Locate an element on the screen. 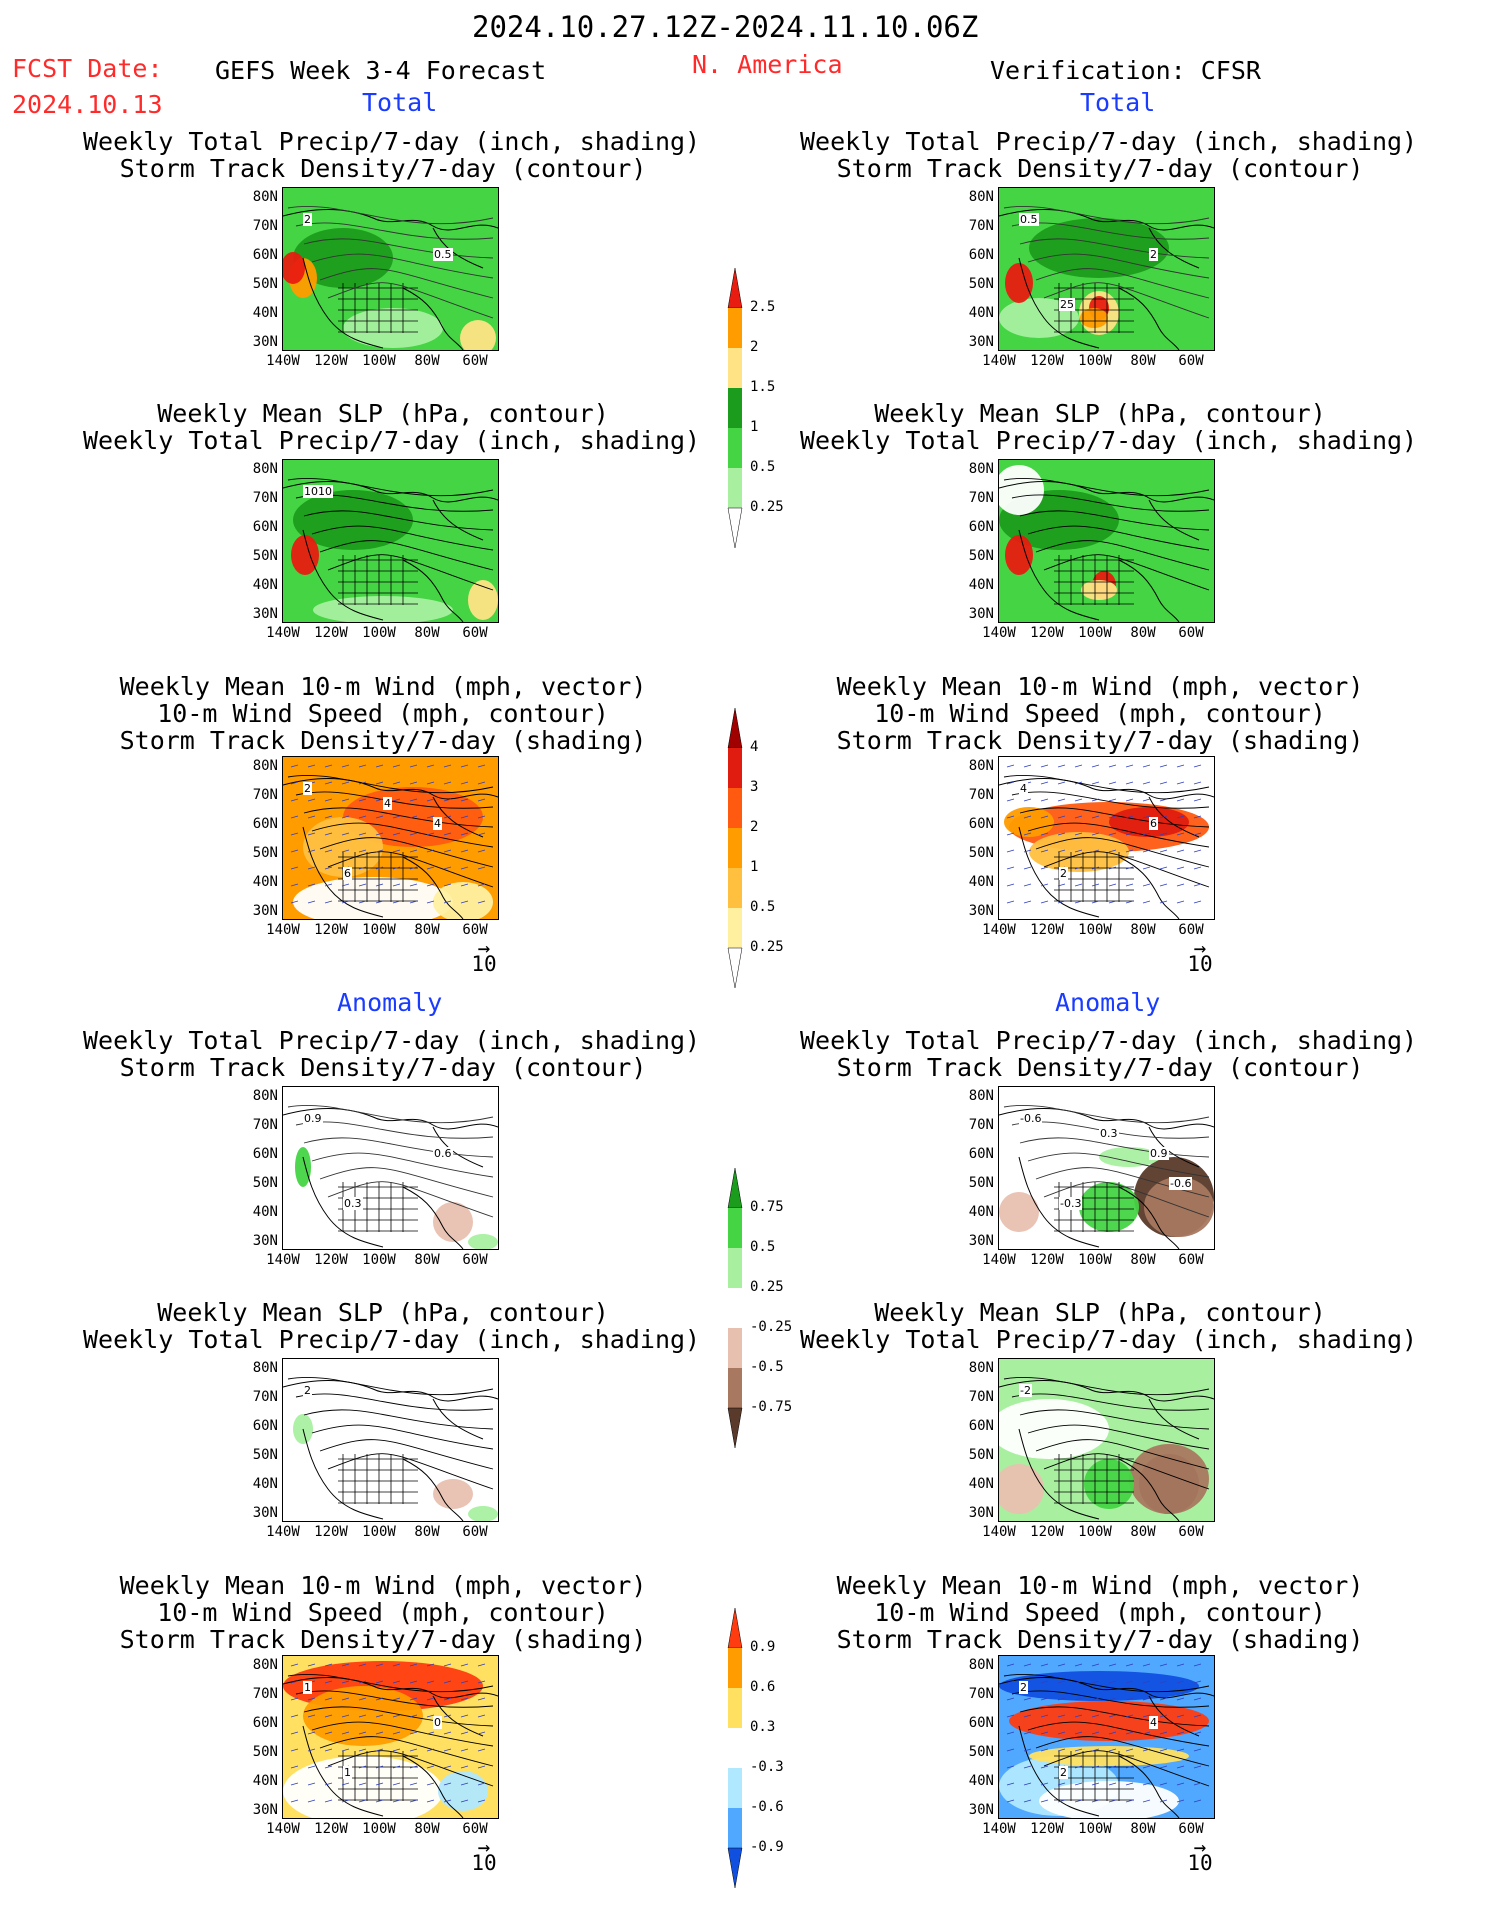 This screenshot has width=1487, height=1925. contour-label: -0.6 is located at coordinates (1181, 1183).